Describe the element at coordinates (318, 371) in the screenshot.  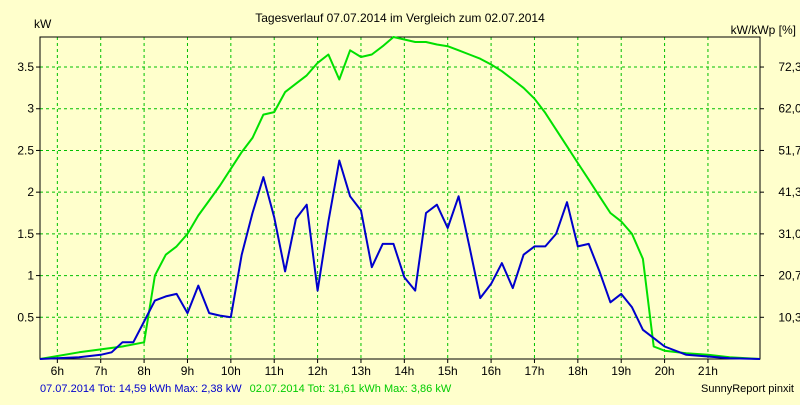
I see `x-tick-label: 12h` at that location.